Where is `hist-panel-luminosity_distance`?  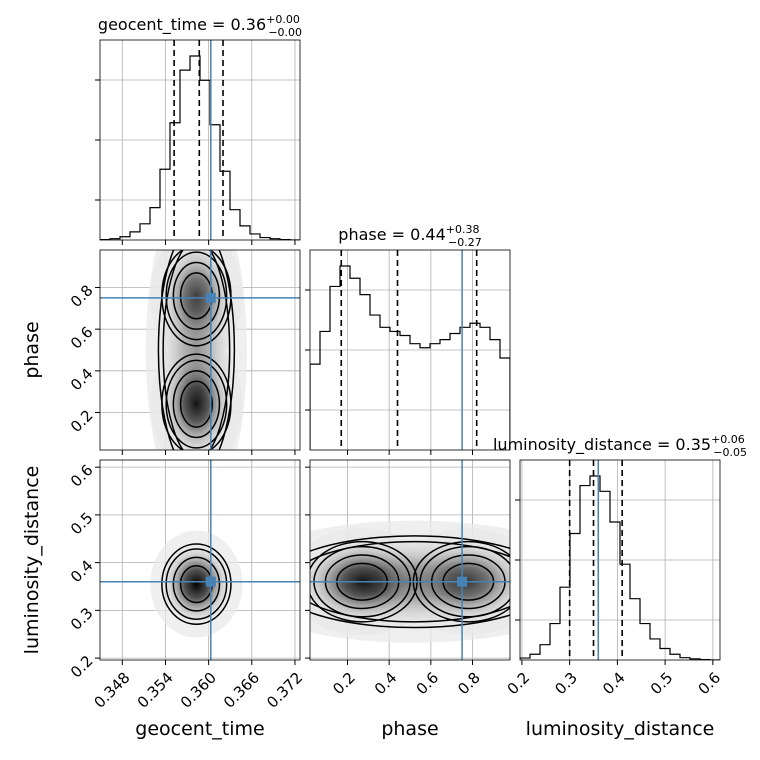
hist-panel-luminosity_distance is located at coordinates (618, 562).